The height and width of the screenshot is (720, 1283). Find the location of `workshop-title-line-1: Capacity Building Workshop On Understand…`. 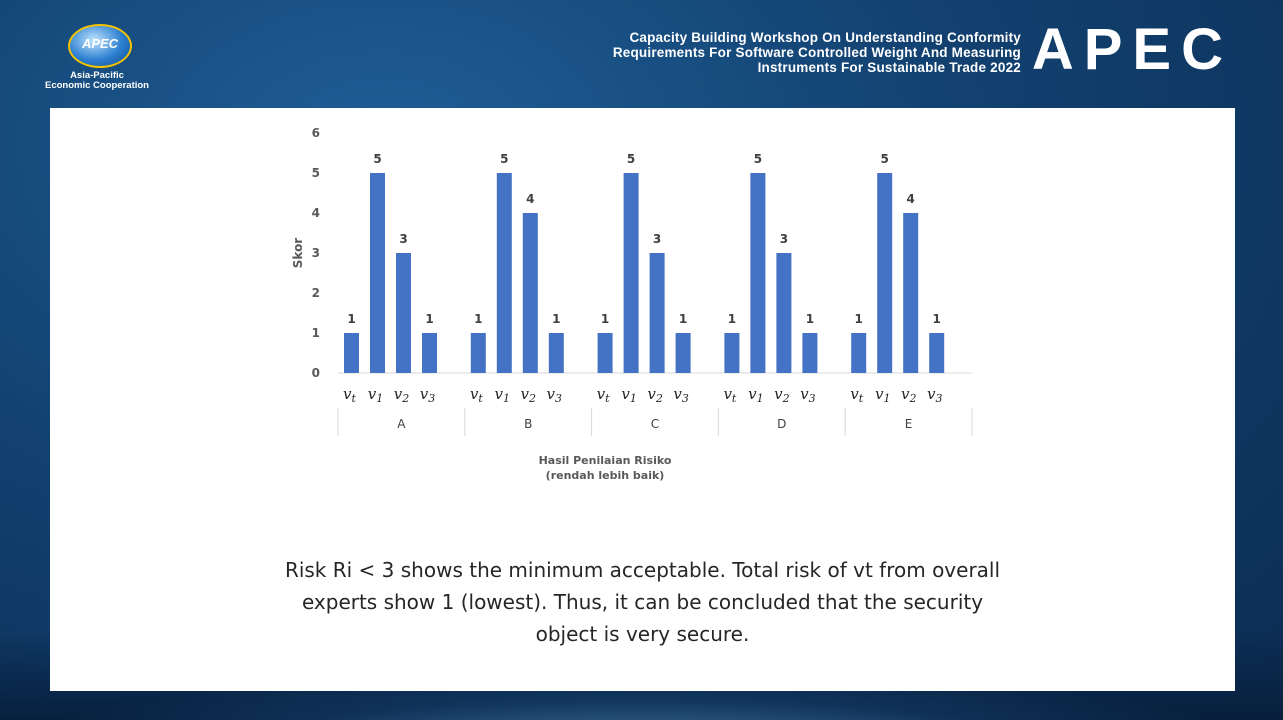

workshop-title-line-1: Capacity Building Workshop On Understand… is located at coordinates (825, 37).